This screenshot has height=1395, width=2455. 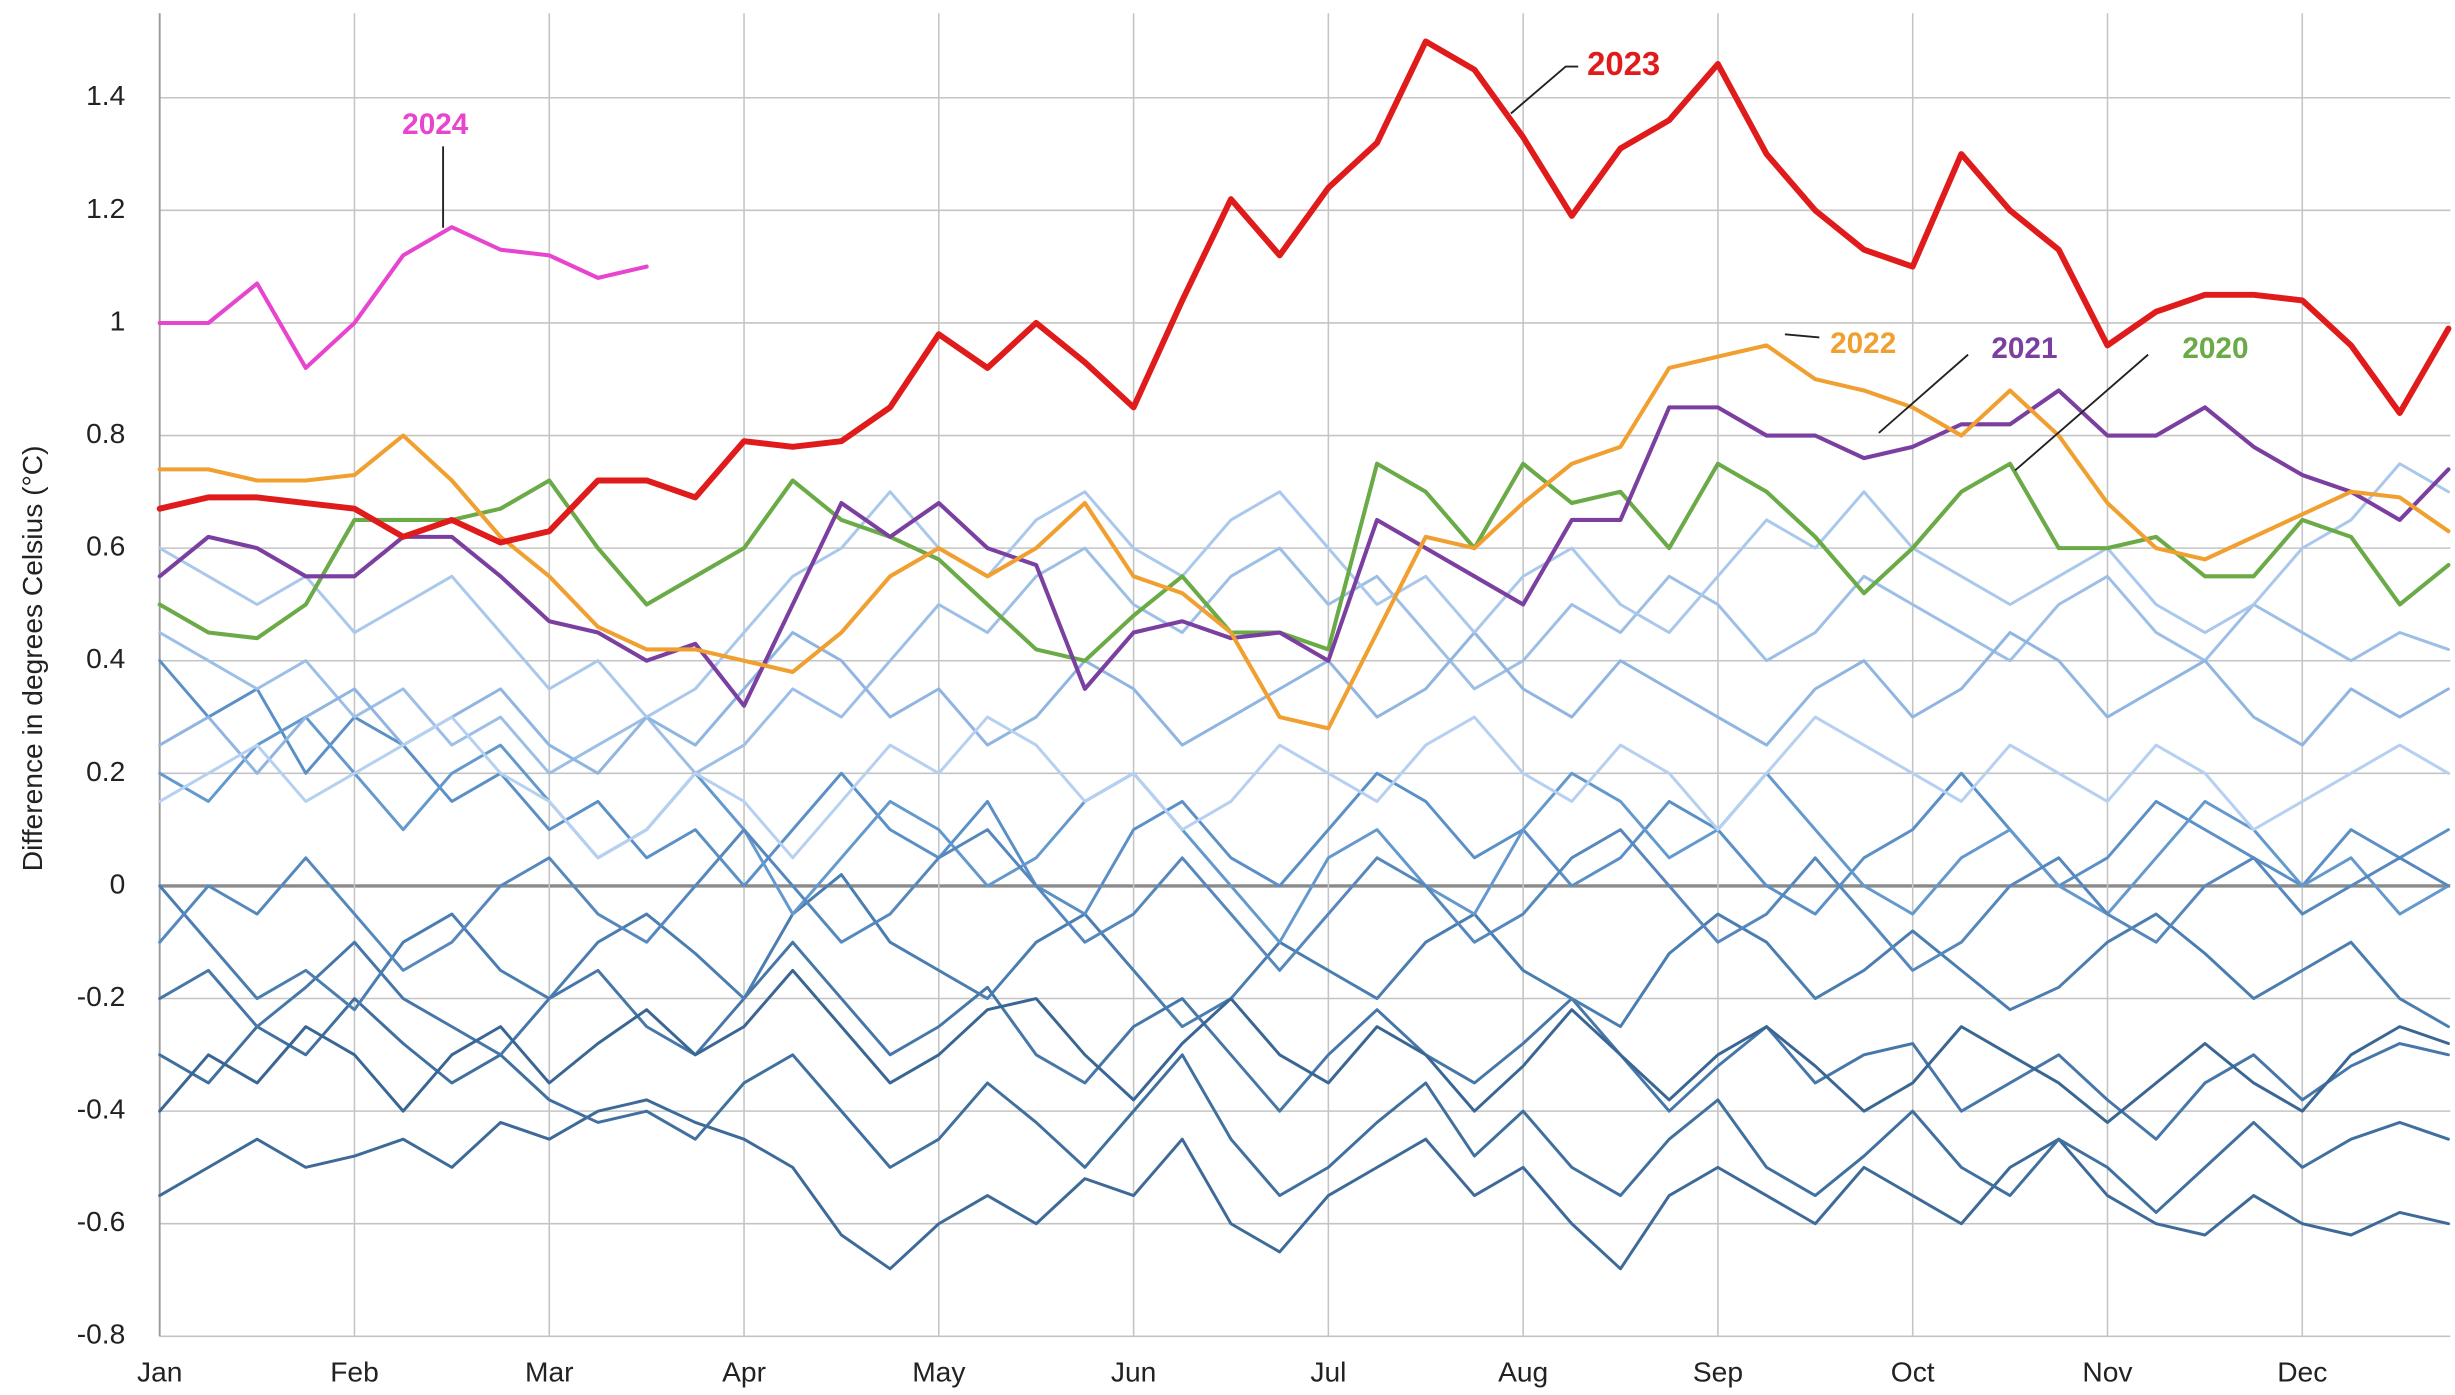 I want to click on y-tick-label: -0.2, so click(x=101, y=996).